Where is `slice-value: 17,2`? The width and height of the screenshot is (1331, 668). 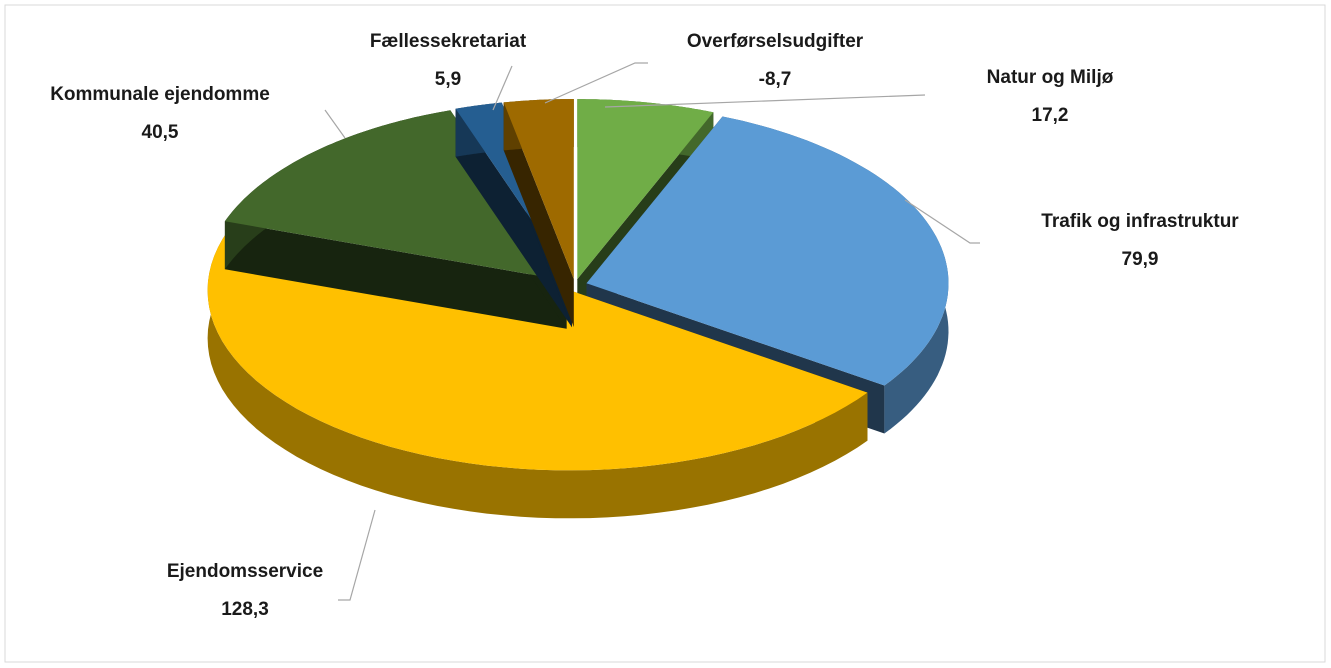 slice-value: 17,2 is located at coordinates (1050, 115).